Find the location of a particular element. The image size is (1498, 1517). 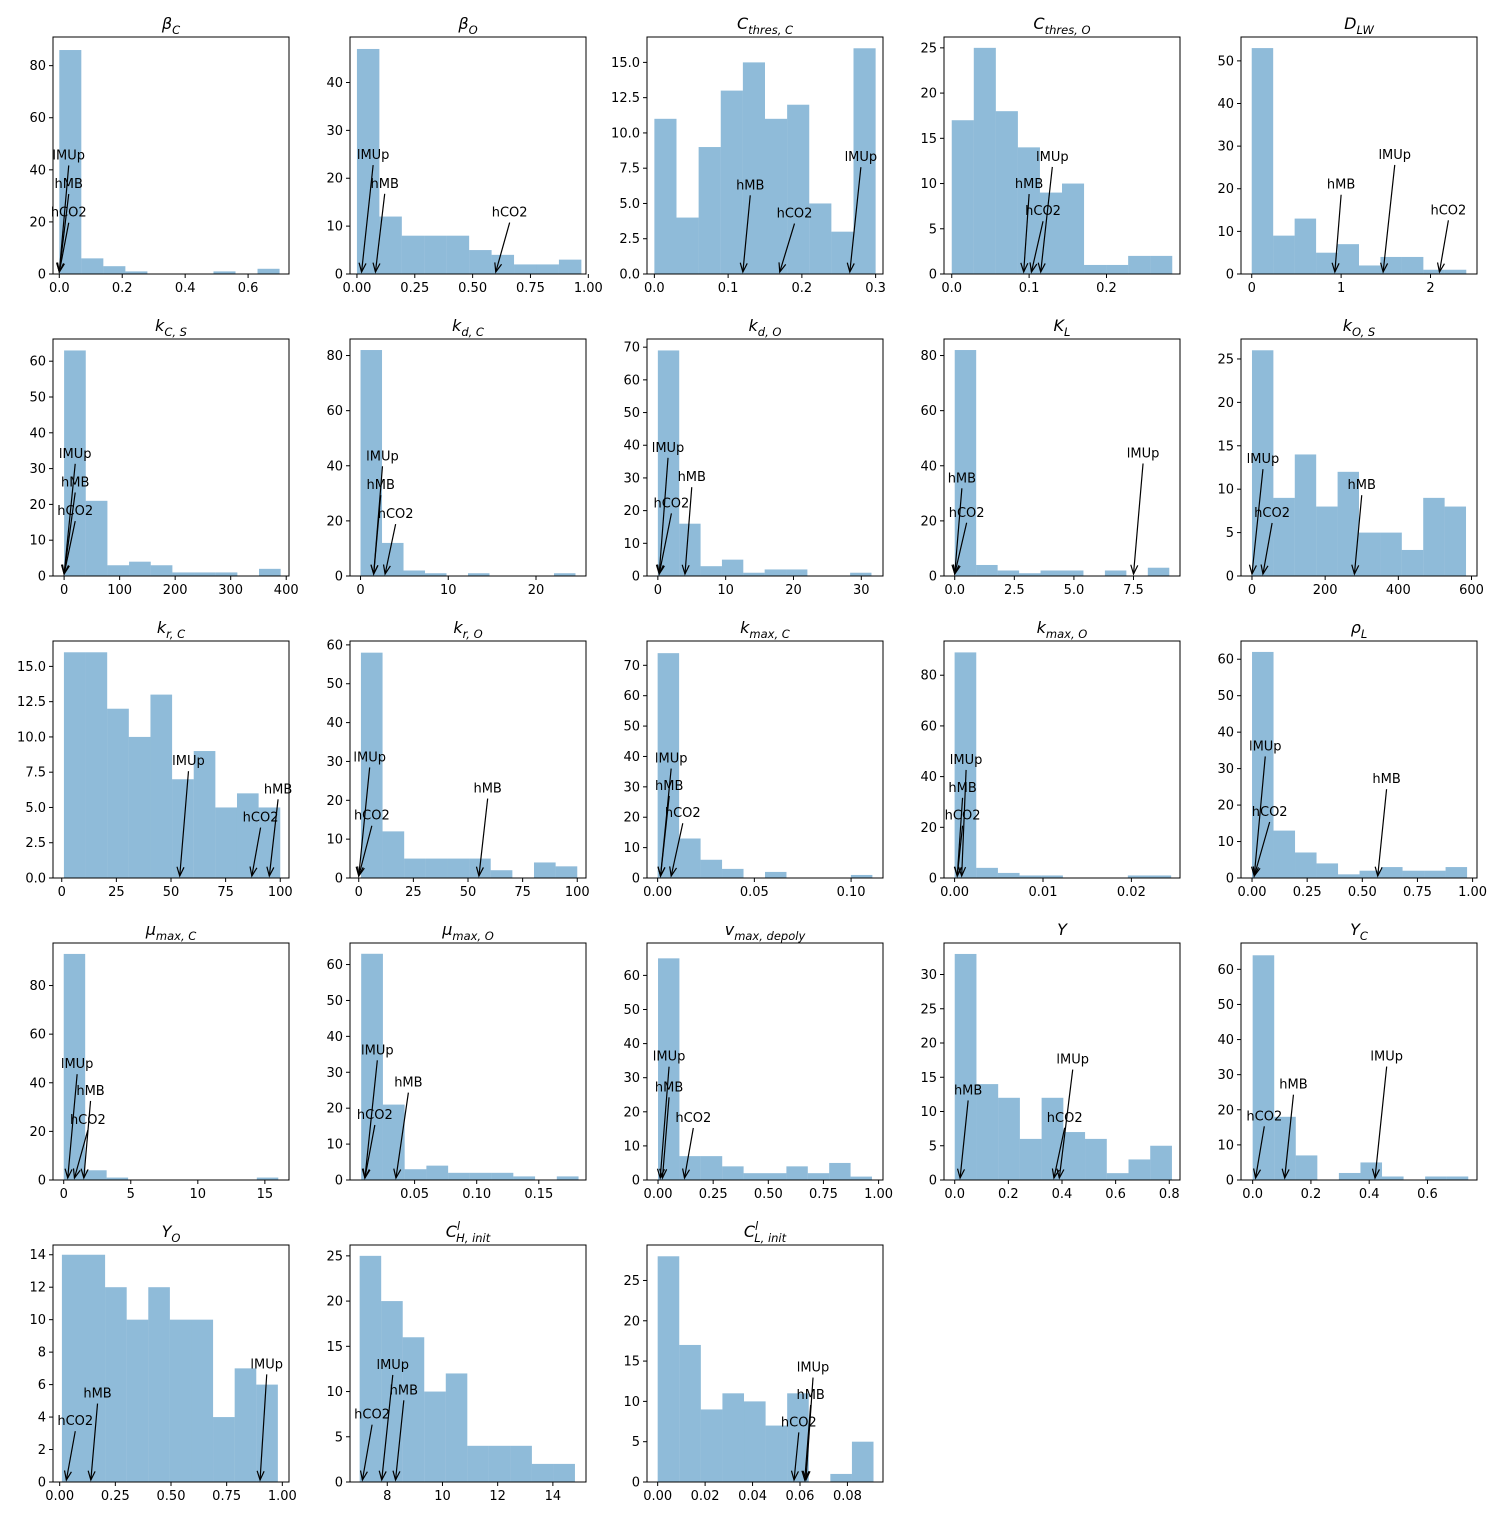

y-tick-label: 50 is located at coordinates (631, 727).